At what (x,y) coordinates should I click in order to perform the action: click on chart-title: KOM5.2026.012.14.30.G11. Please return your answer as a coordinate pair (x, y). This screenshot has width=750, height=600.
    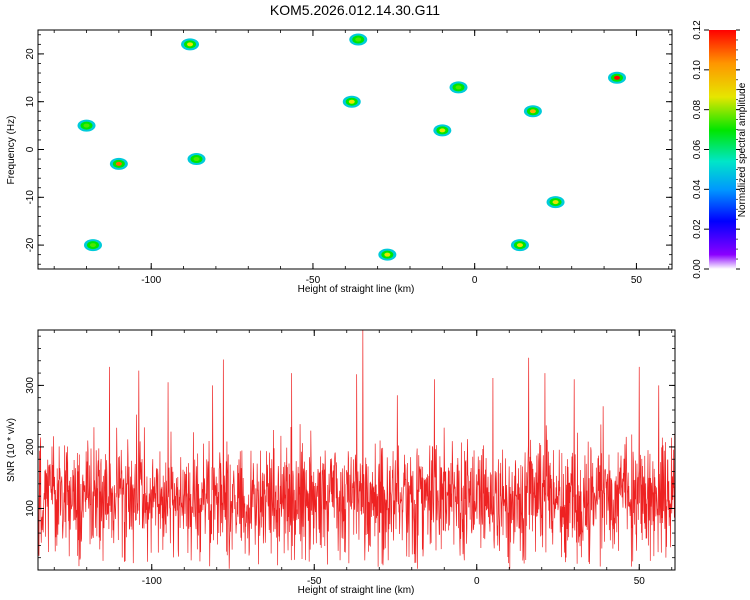
    Looking at the image, I should click on (355, 10).